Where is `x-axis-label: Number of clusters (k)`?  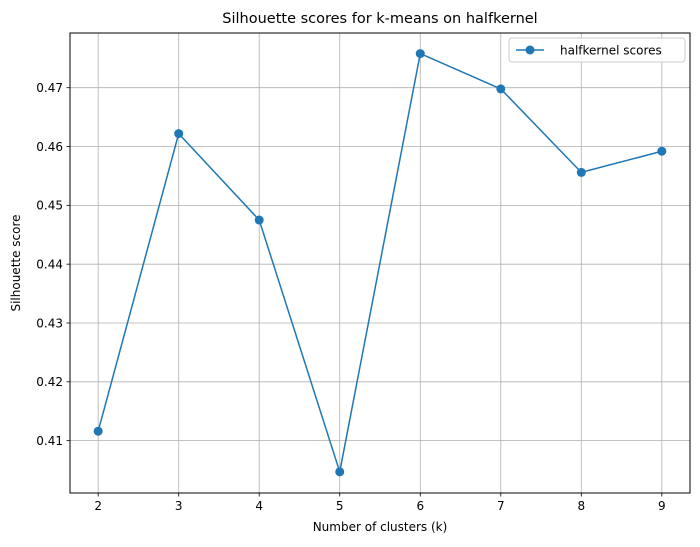
x-axis-label: Number of clusters (k) is located at coordinates (380, 527).